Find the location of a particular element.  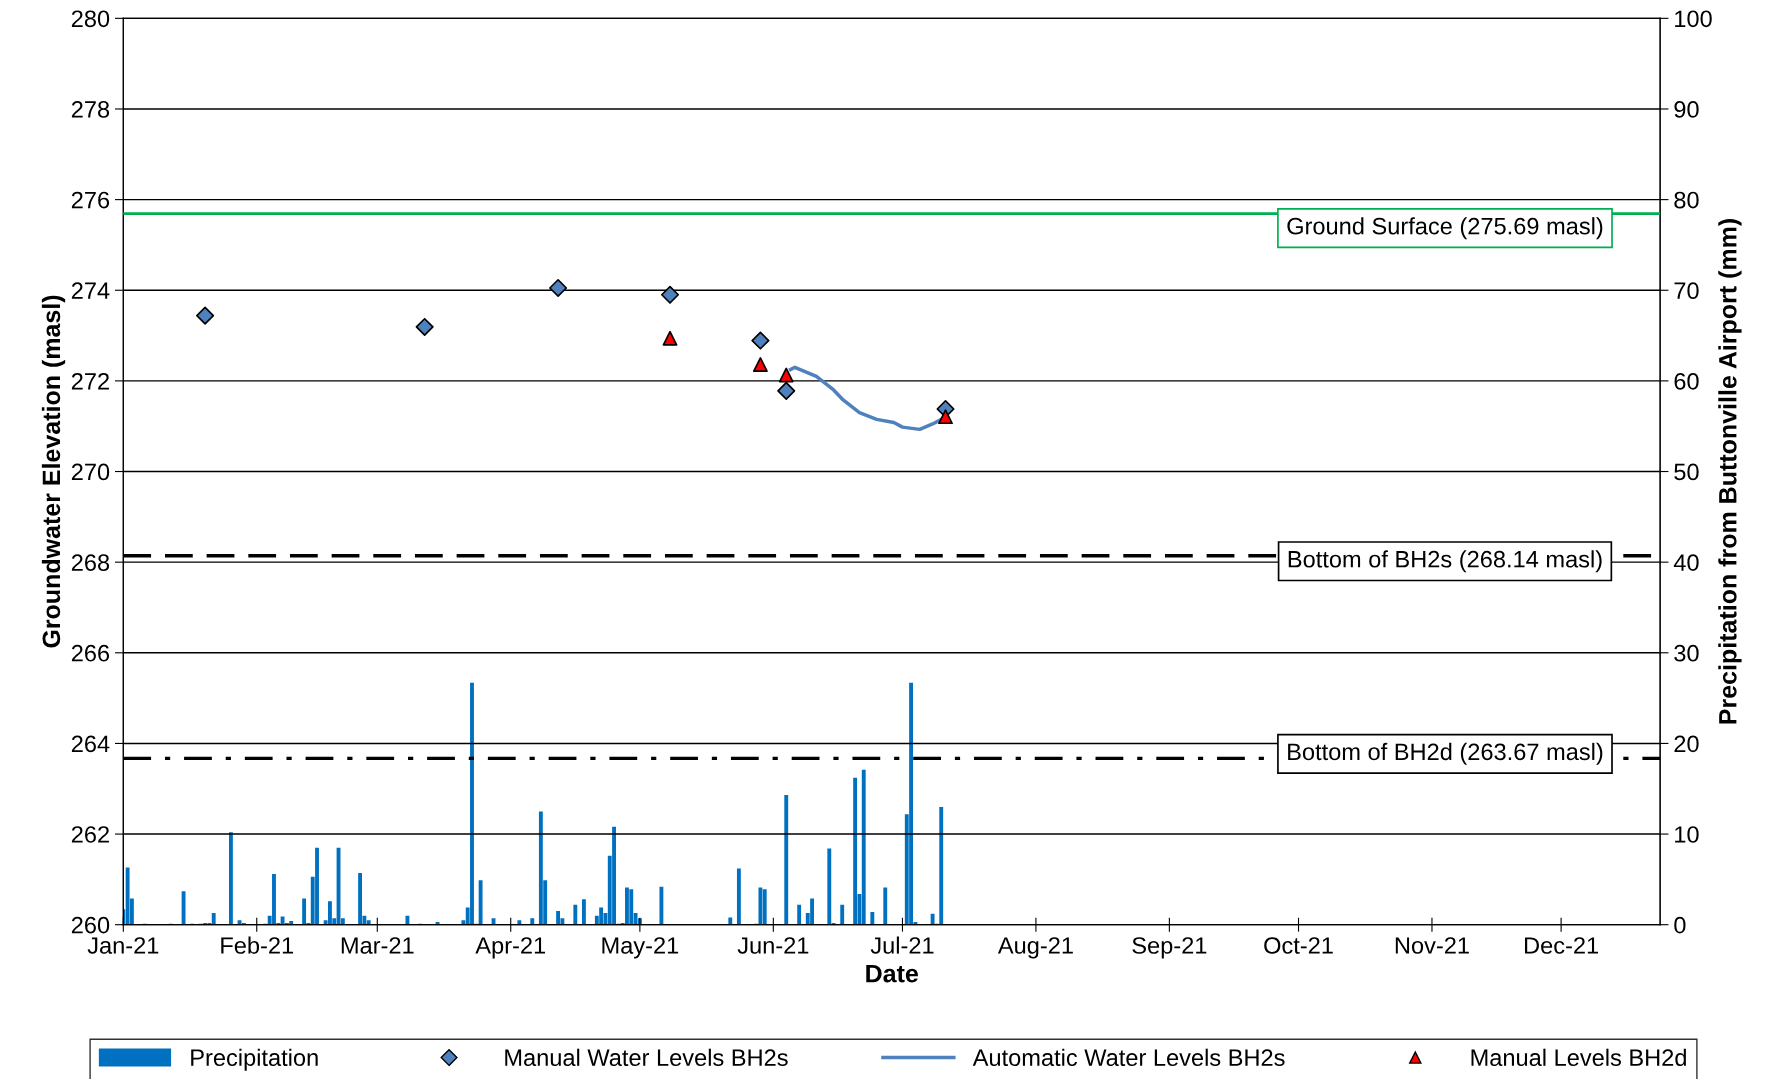

y2-tick-label: 50 is located at coordinates (1686, 472).